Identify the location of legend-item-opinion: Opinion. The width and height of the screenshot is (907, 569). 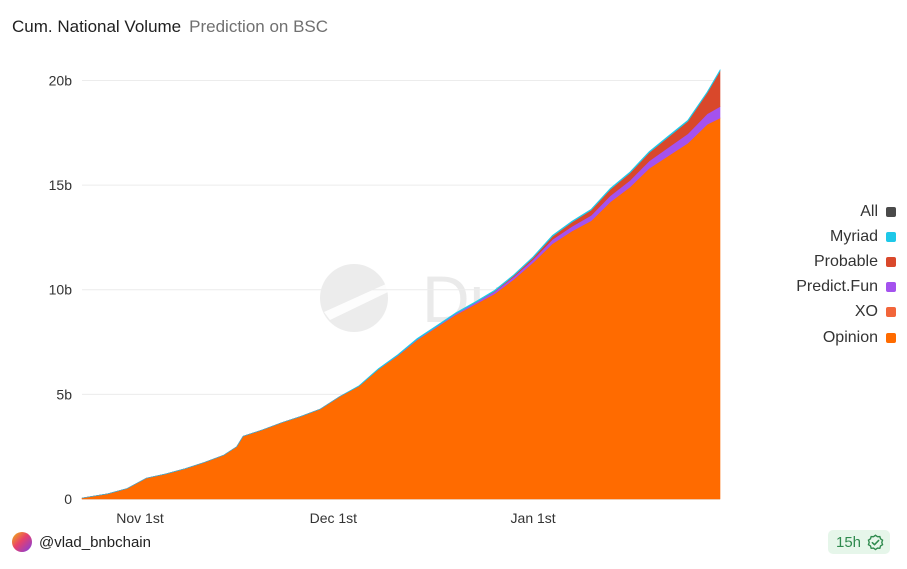
(846, 337).